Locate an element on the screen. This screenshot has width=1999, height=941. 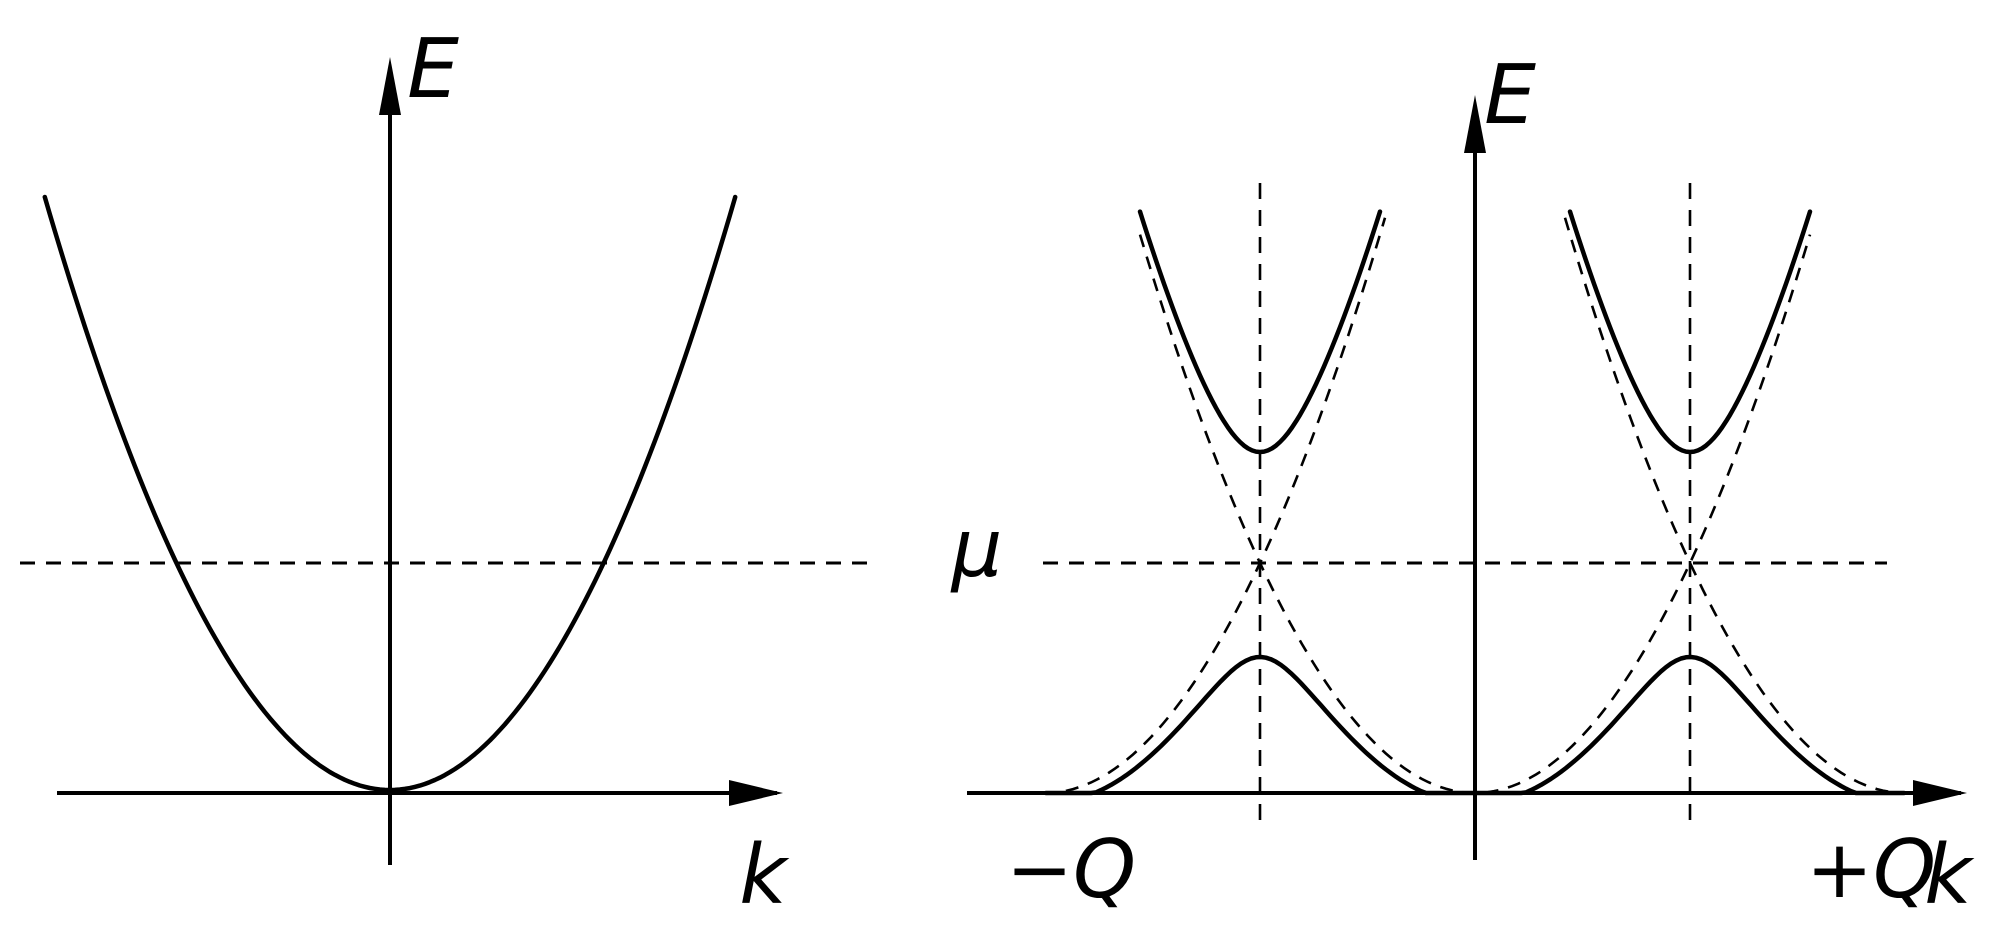
left-k-axis-label: k is located at coordinates (764, 875).